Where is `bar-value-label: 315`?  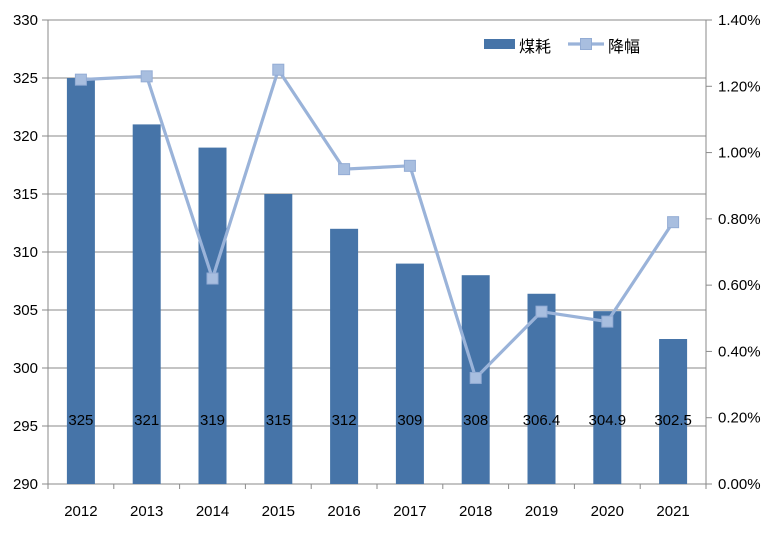
bar-value-label: 315 is located at coordinates (278, 420).